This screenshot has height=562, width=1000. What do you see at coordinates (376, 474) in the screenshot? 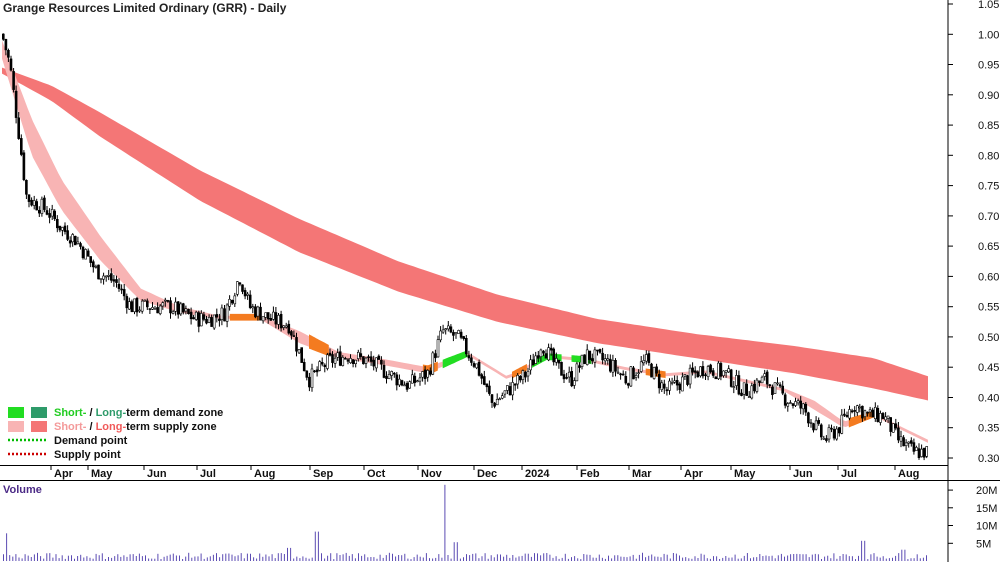
I see `x-tick-label: Oct` at bounding box center [376, 474].